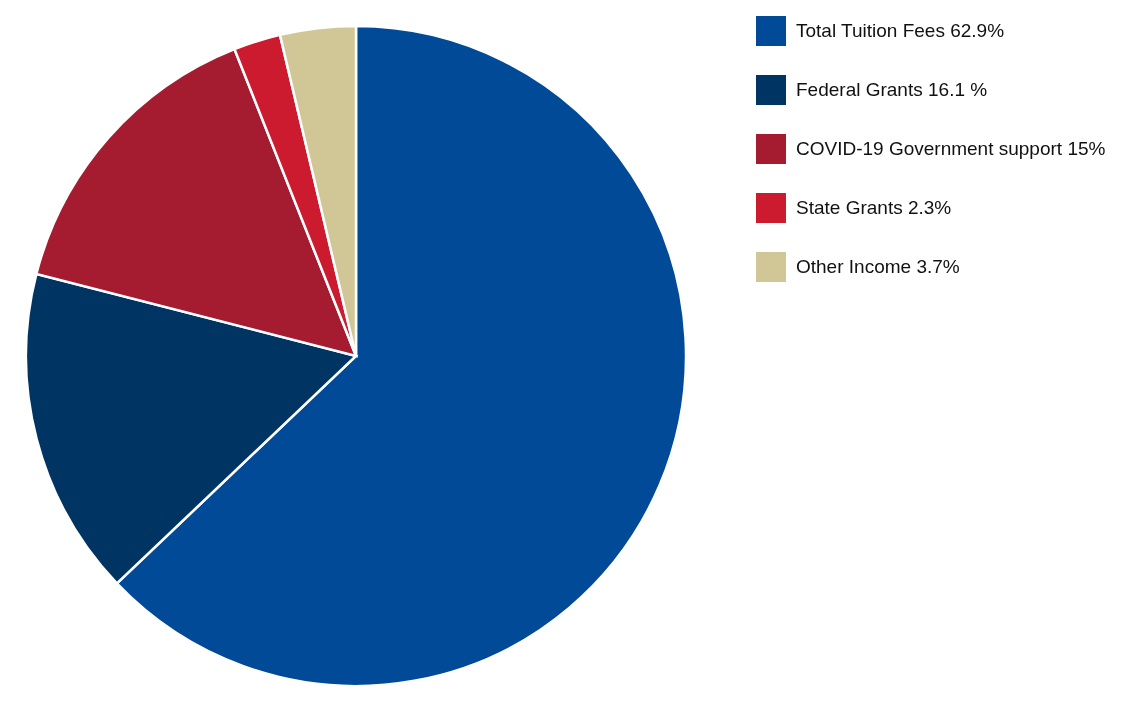 This screenshot has height=711, width=1139. Describe the element at coordinates (951, 148) in the screenshot. I see `legend-label: COVID-19 Government support 15%` at that location.